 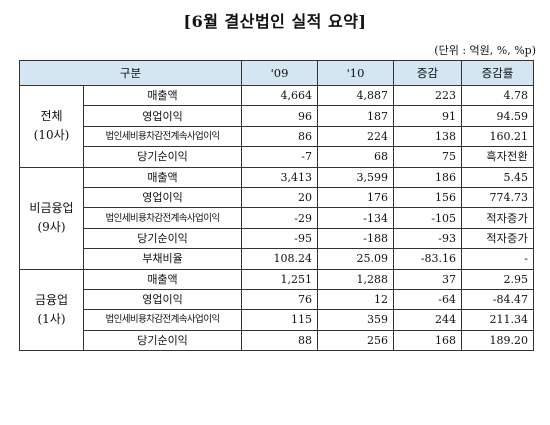 I want to click on value-2009: -95, so click(x=280, y=238).